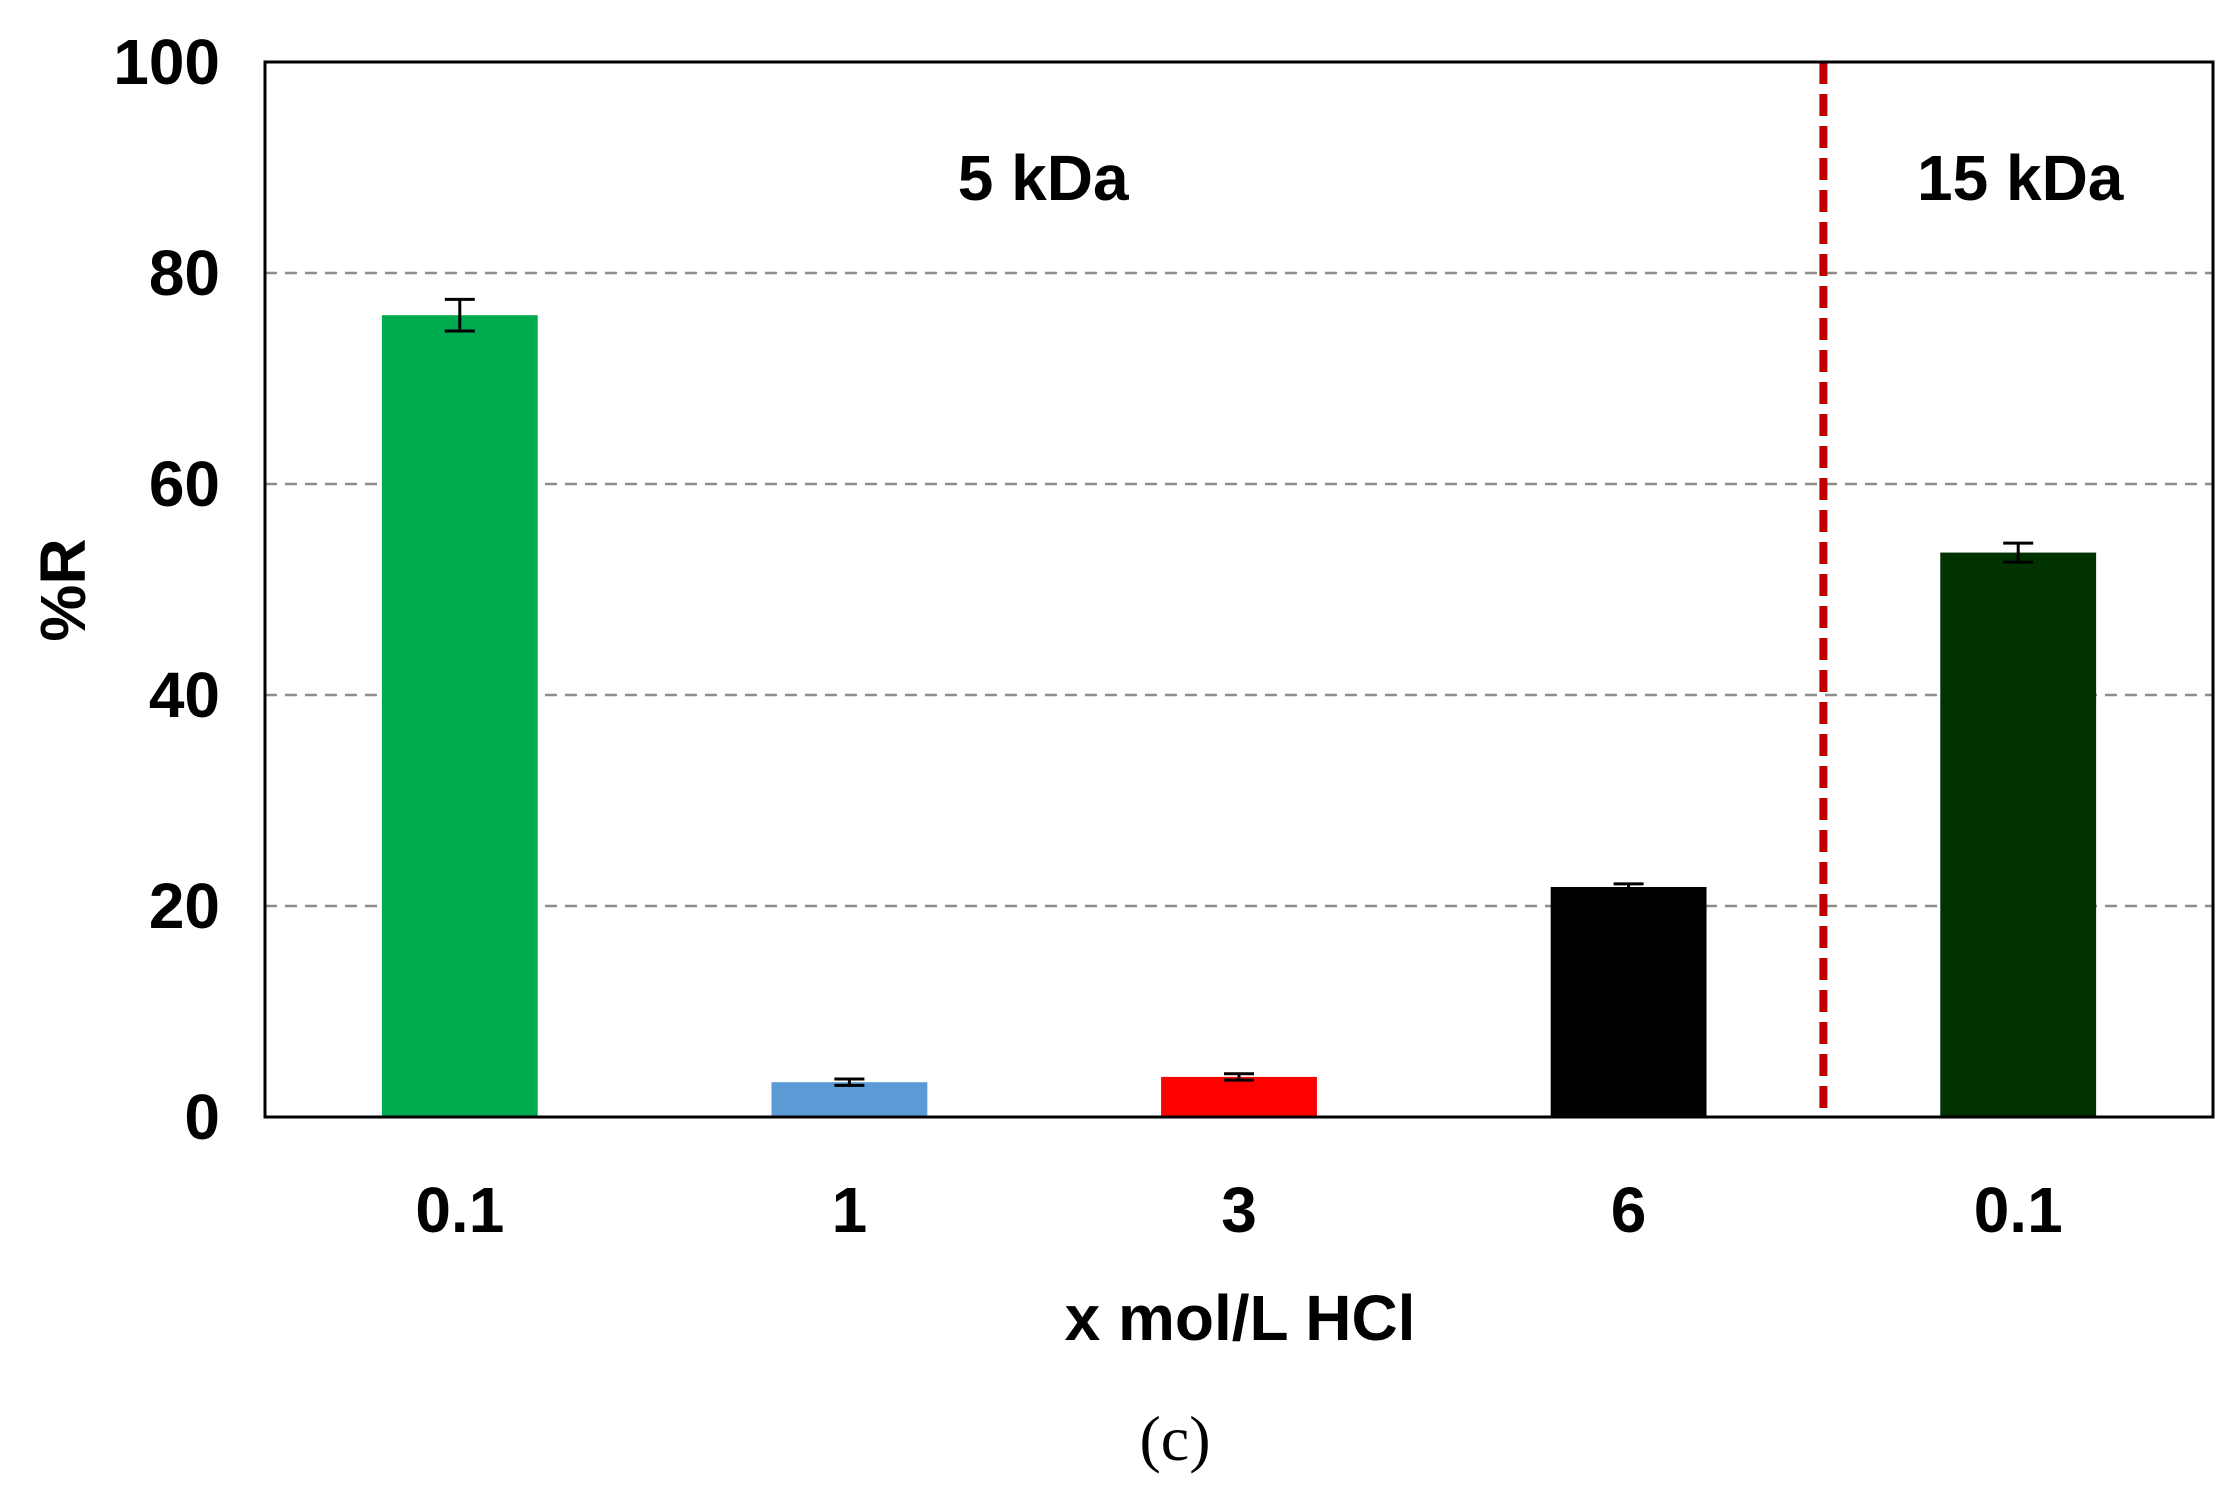  What do you see at coordinates (459, 1210) in the screenshot?
I see `x-tick-0: 0.1` at bounding box center [459, 1210].